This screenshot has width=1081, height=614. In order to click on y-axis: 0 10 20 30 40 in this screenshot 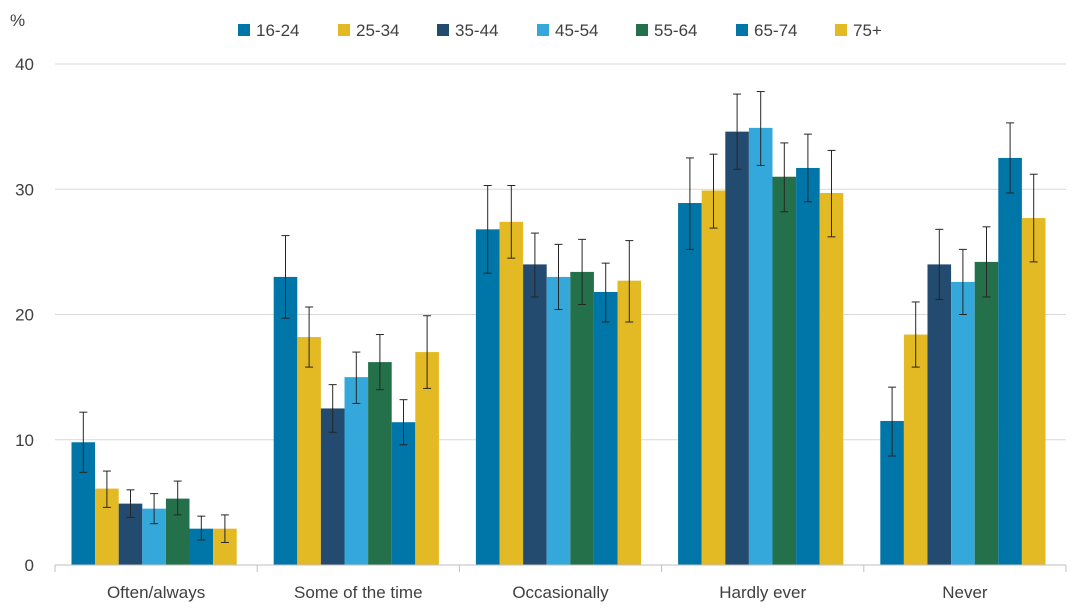, I will do `click(24, 315)`.